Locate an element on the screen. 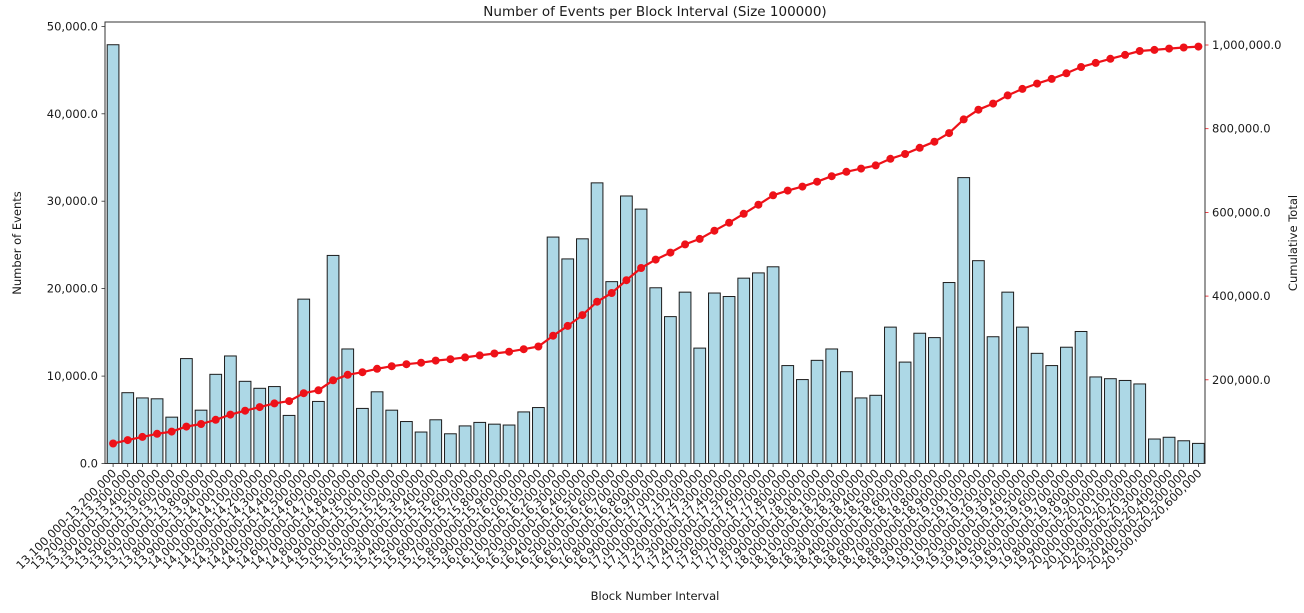 The width and height of the screenshot is (1304, 613). y-axis-label-left: Number of Events is located at coordinates (17, 243).